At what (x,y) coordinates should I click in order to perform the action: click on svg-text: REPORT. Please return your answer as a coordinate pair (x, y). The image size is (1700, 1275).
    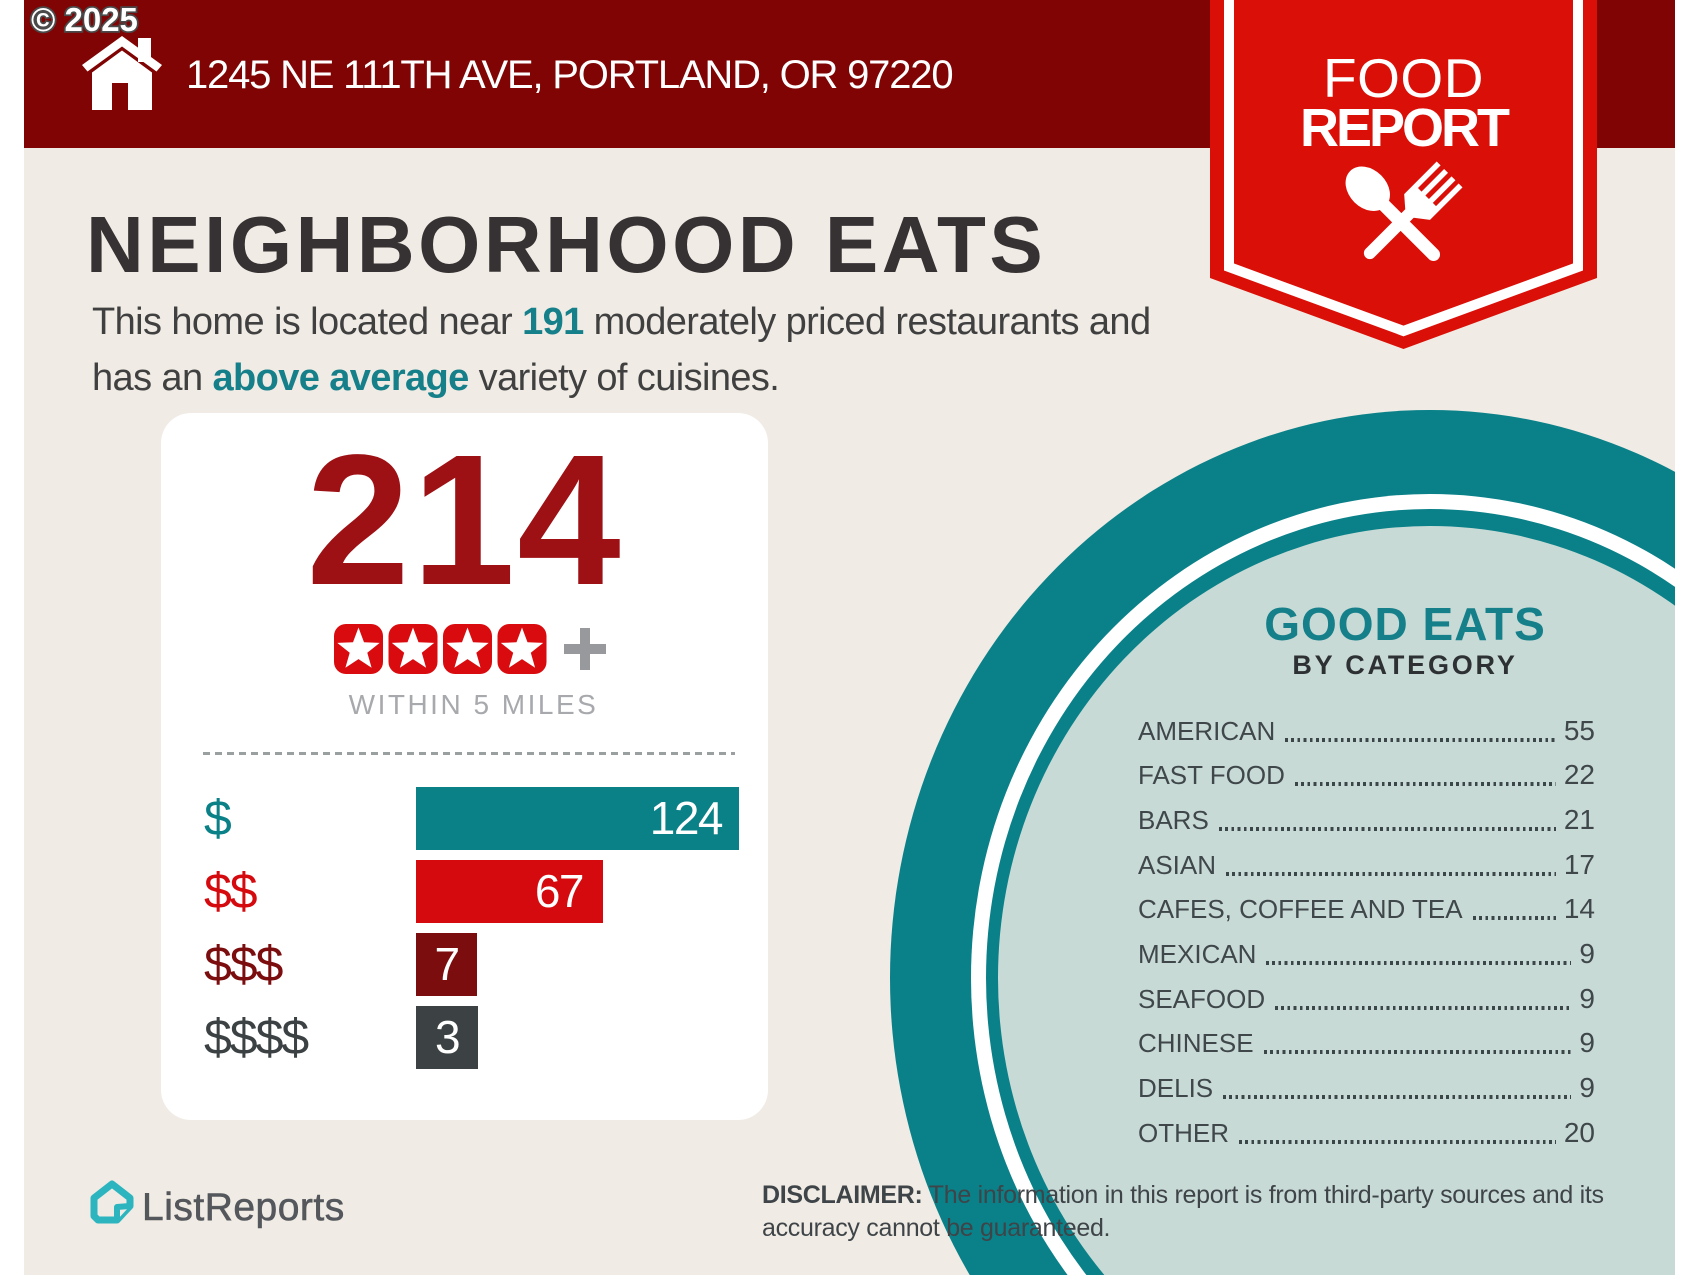
    Looking at the image, I should click on (1405, 128).